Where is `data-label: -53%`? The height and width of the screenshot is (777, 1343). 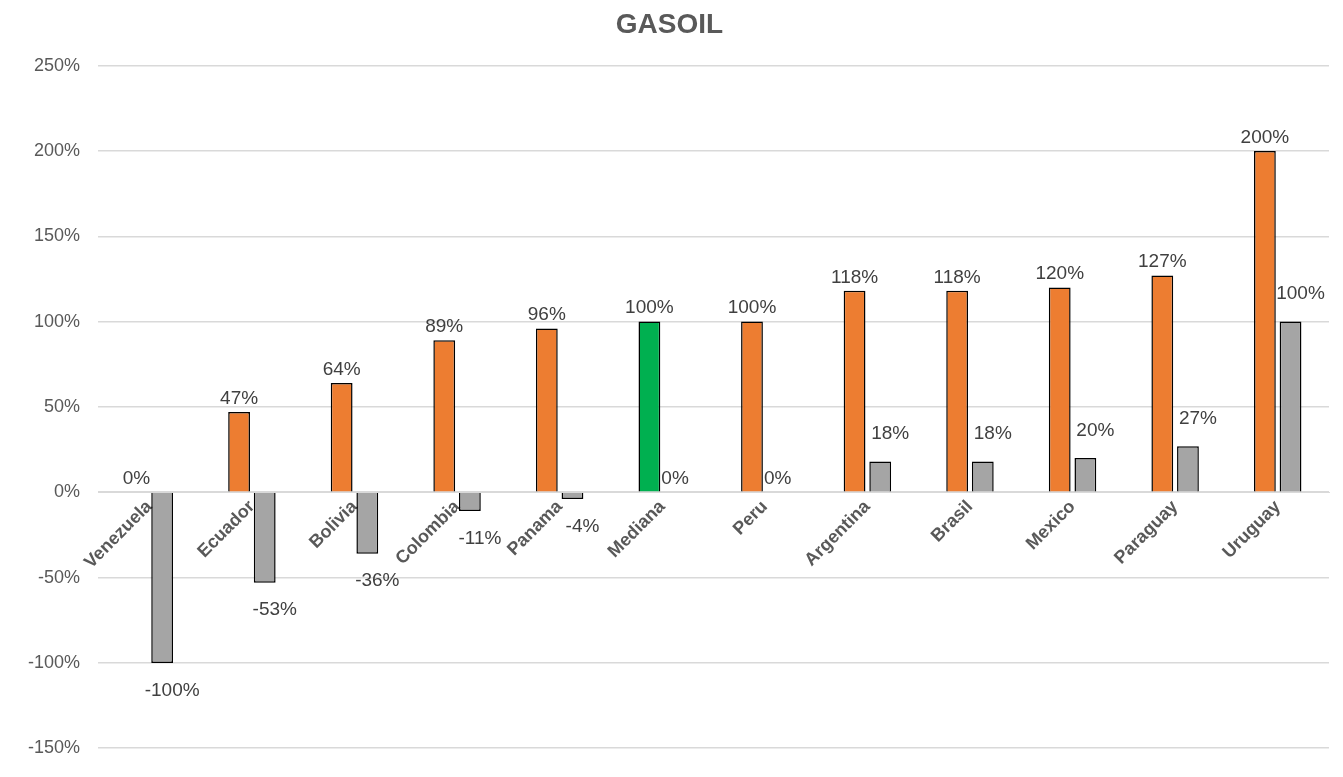 data-label: -53% is located at coordinates (275, 609).